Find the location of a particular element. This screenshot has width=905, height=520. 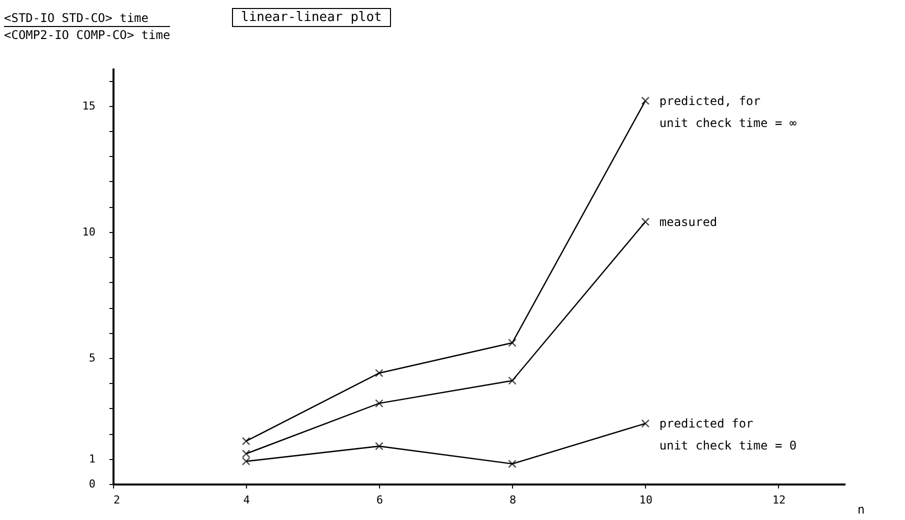

x-tick-label: 2 is located at coordinates (117, 500).